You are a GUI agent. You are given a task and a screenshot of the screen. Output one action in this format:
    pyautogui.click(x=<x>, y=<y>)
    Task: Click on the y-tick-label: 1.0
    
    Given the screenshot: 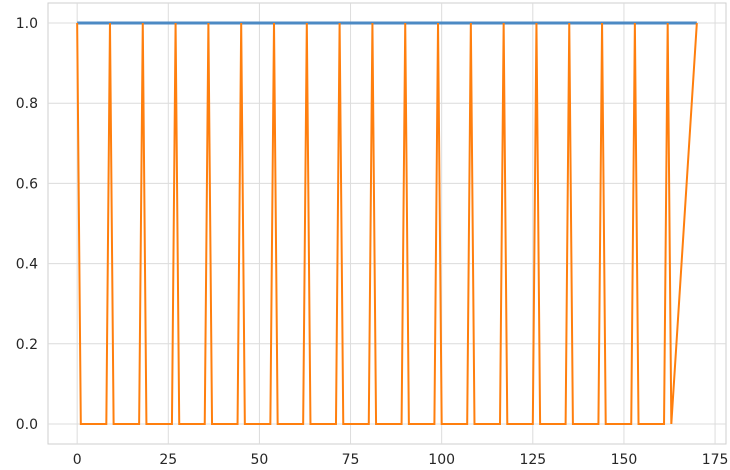 What is the action you would take?
    pyautogui.click(x=27, y=24)
    